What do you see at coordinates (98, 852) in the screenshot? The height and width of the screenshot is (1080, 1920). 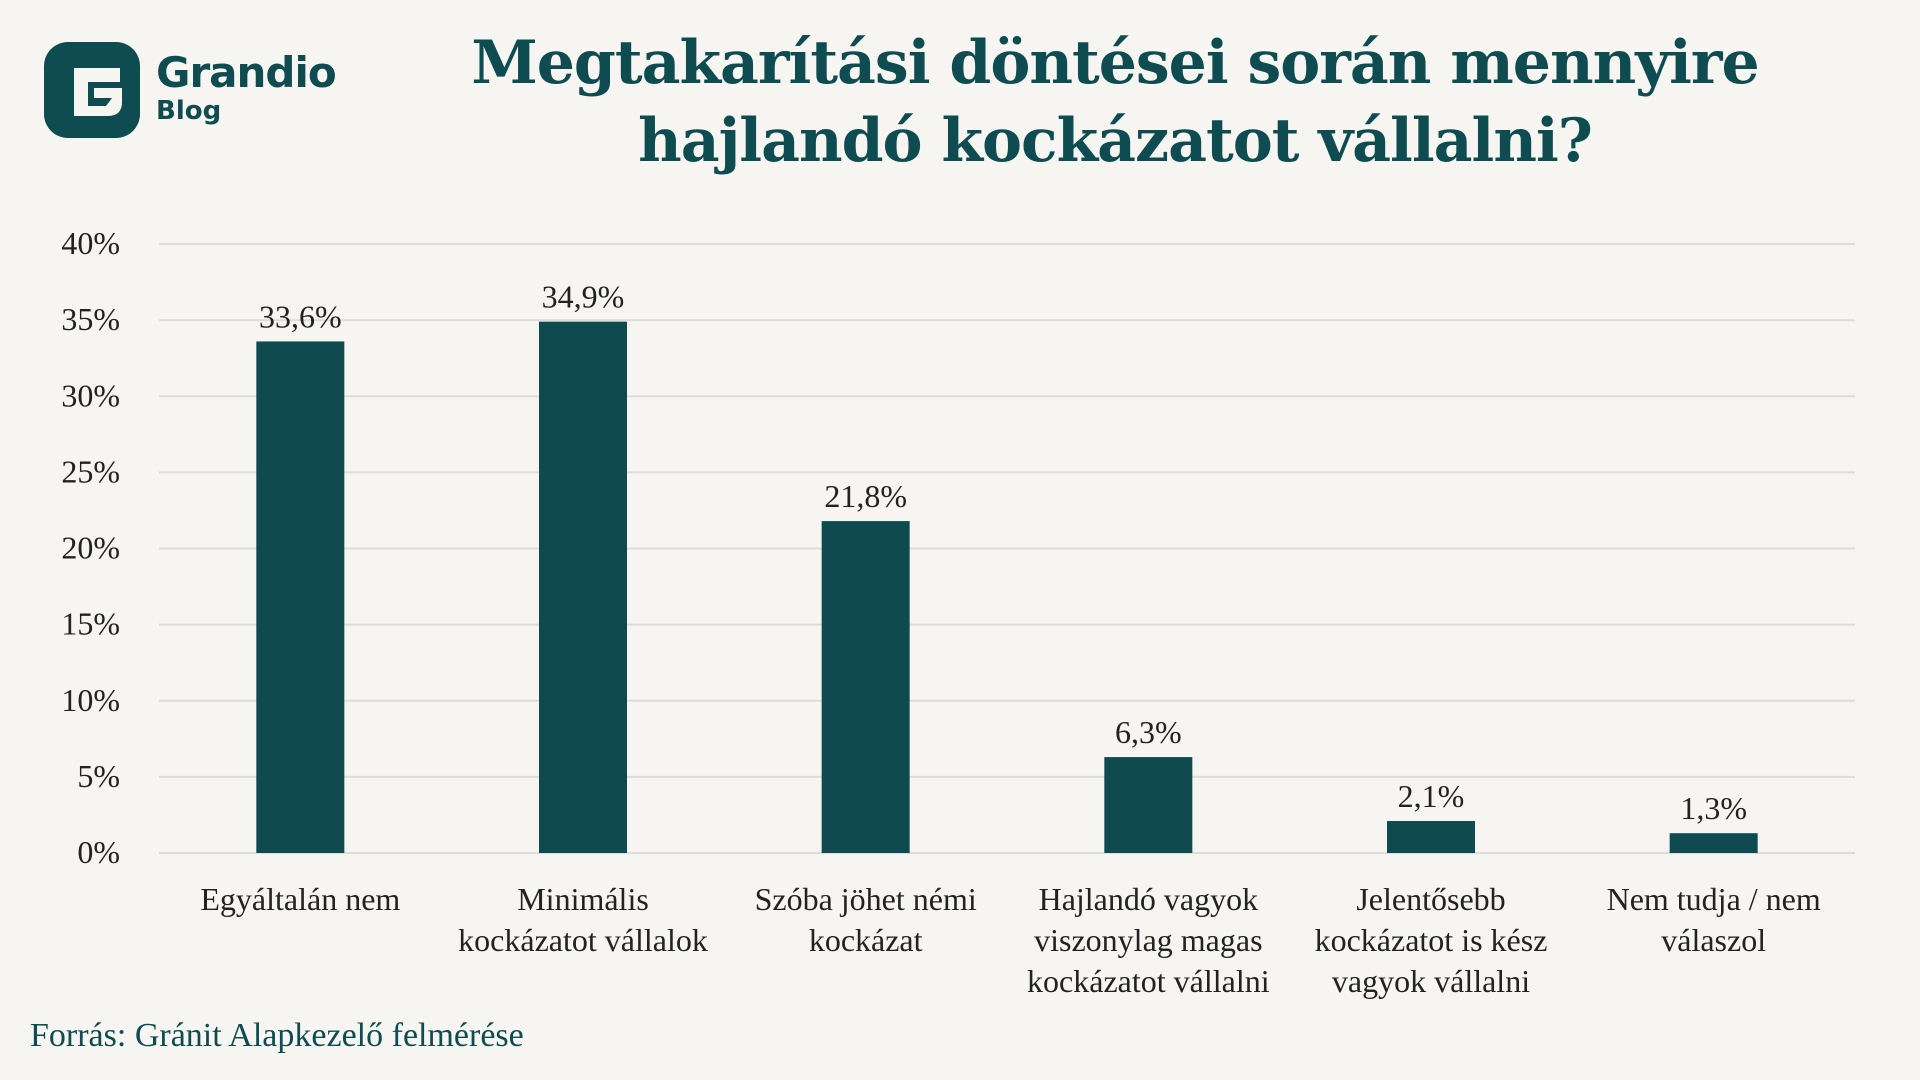 I see `y-tick-label: 0%` at bounding box center [98, 852].